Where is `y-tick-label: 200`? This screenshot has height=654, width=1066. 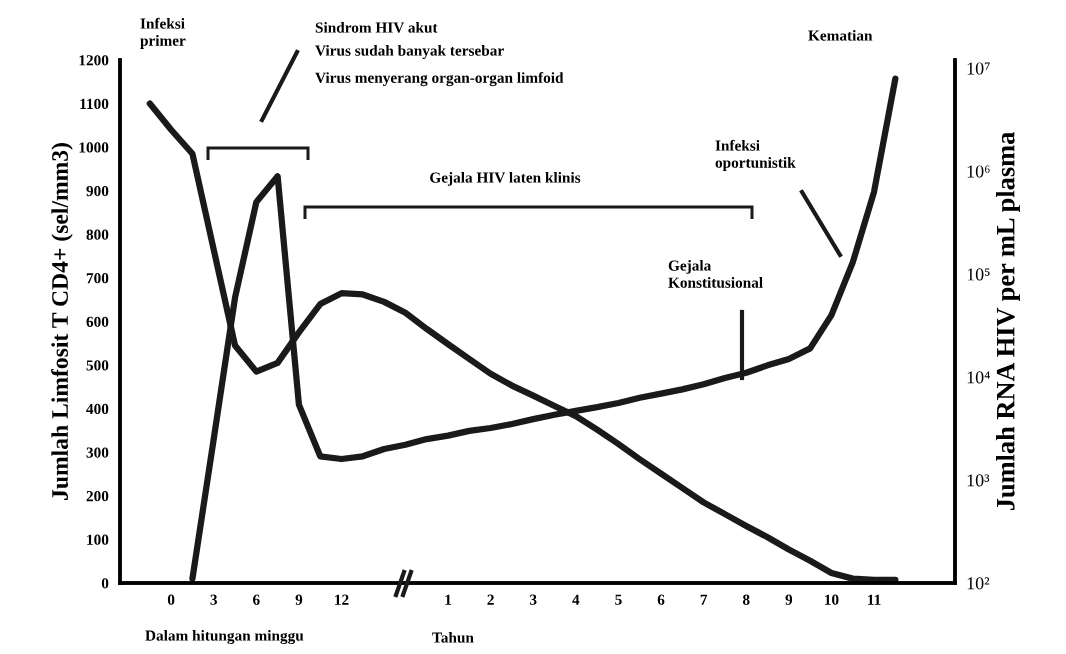 y-tick-label: 200 is located at coordinates (97, 496).